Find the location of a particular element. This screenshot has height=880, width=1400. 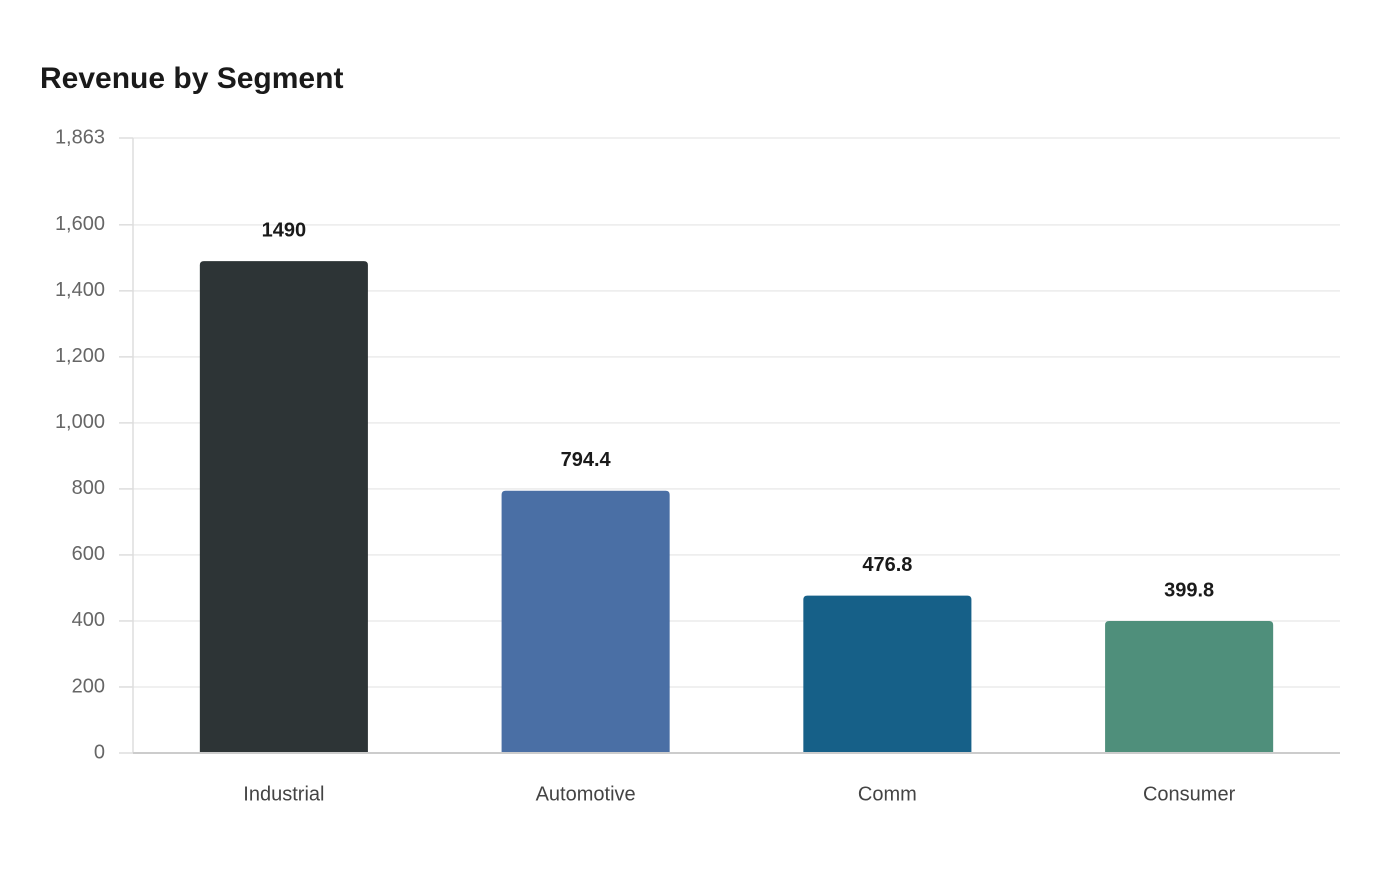

x-tick-label: Comm is located at coordinates (887, 794).